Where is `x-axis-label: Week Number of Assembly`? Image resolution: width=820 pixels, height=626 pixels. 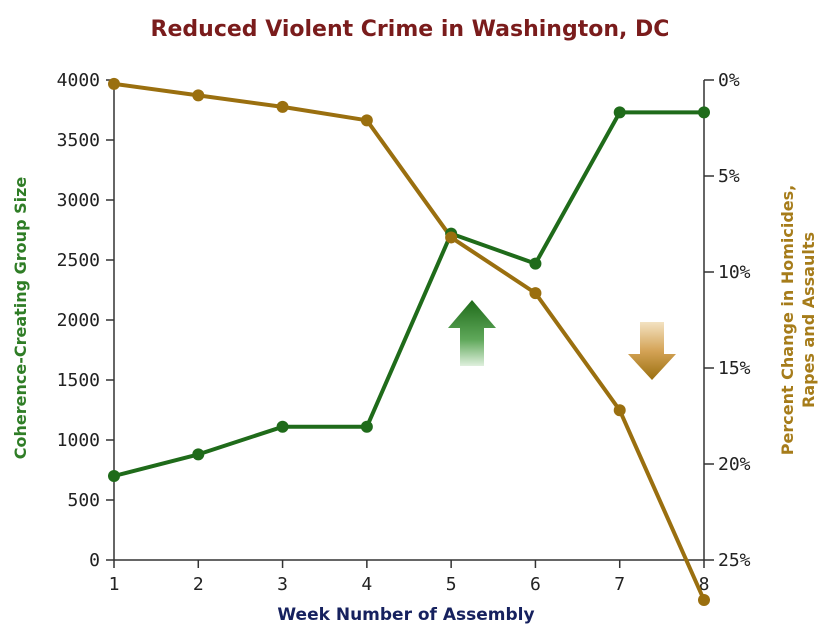
x-axis-label: Week Number of Assembly is located at coordinates (405, 615).